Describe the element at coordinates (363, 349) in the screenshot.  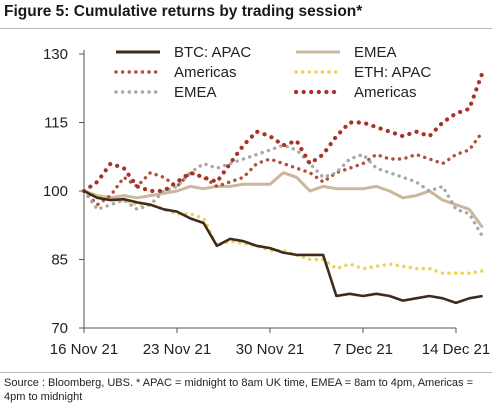
I see `x-tick-label: 7 Dec 21` at that location.